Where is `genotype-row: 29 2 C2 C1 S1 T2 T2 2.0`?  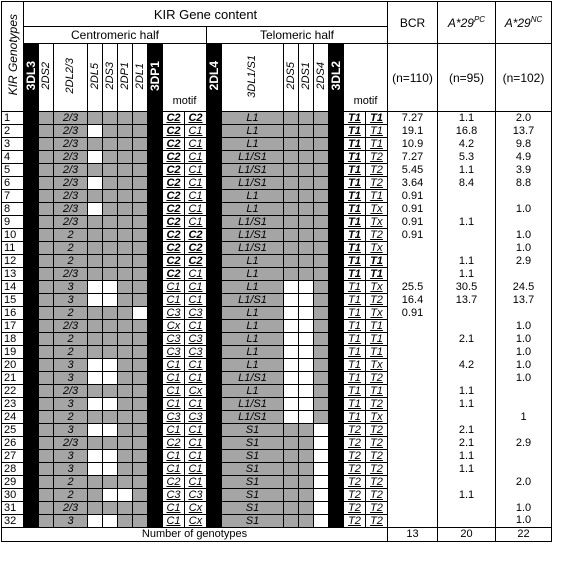
genotype-row: 29 2 C2 C1 S1 T2 T2 2.0 is located at coordinates (276, 482).